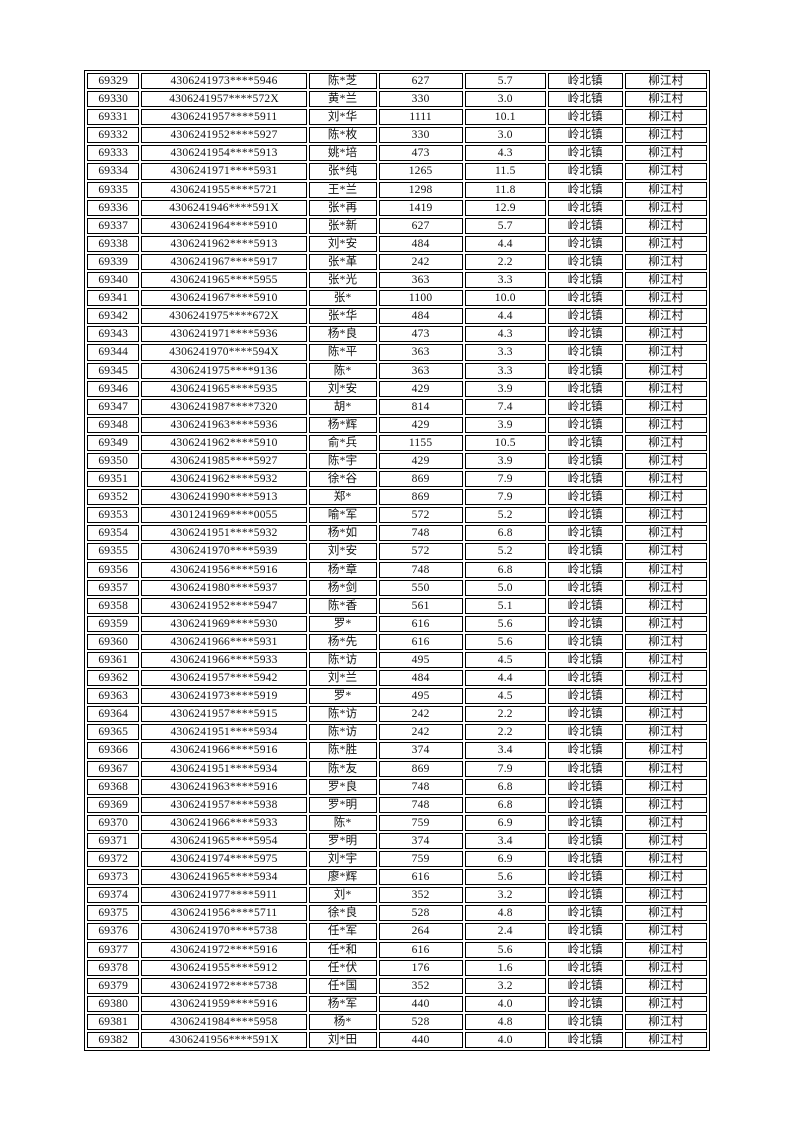  I want to click on cell-name: 杨*, so click(342, 1021).